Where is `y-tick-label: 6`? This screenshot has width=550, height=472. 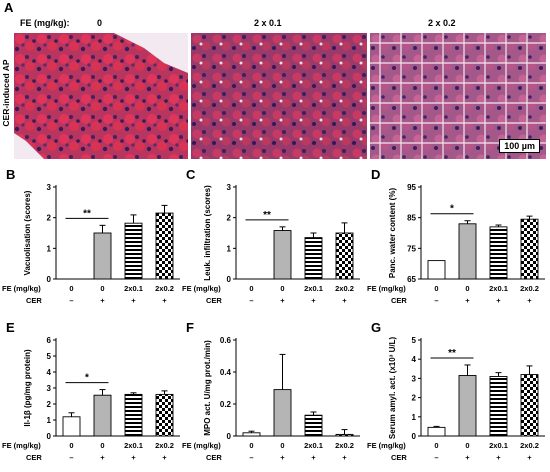
y-tick-label: 6 is located at coordinates (49, 340).